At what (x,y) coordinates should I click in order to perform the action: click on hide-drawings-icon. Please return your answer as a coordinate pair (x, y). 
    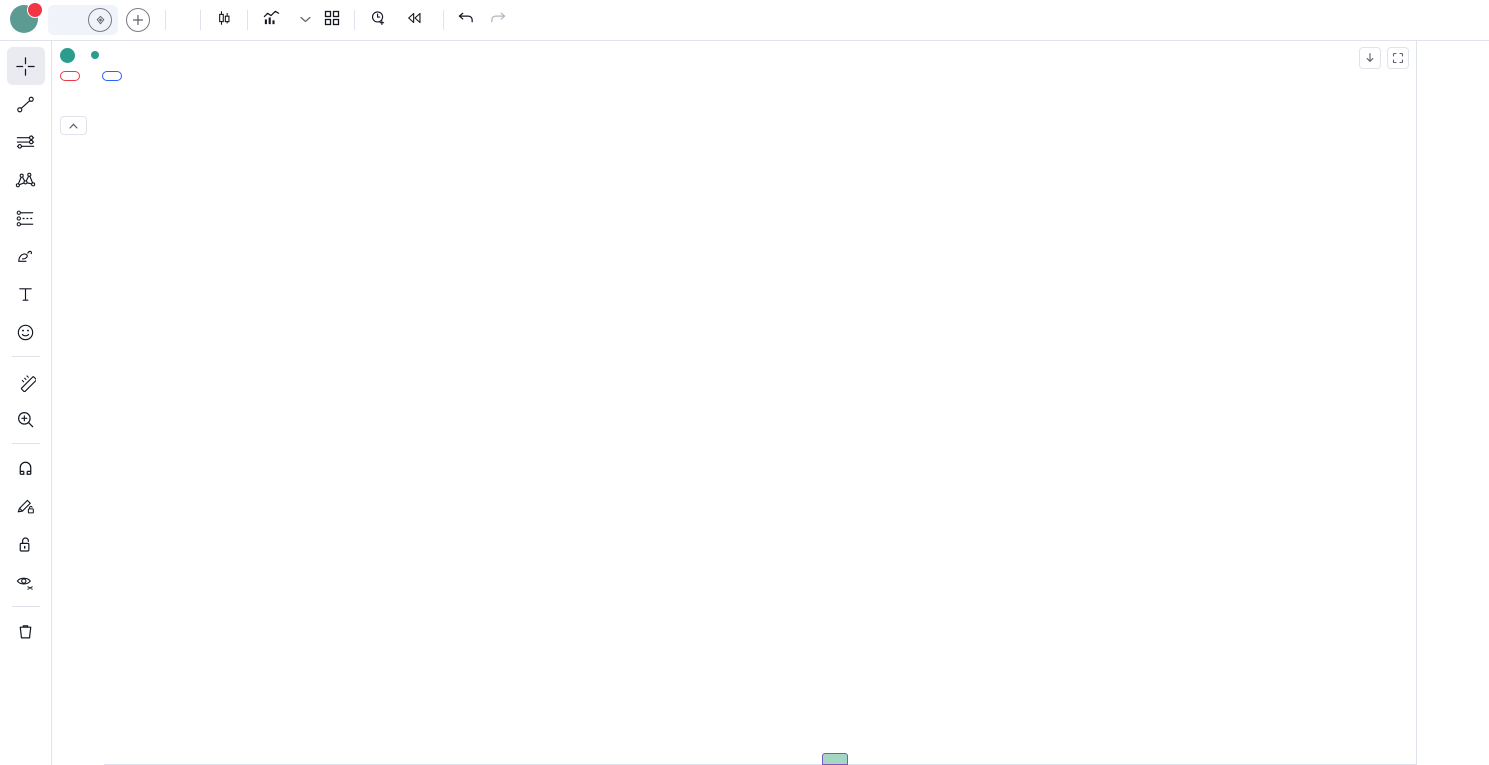
    Looking at the image, I should click on (26, 582).